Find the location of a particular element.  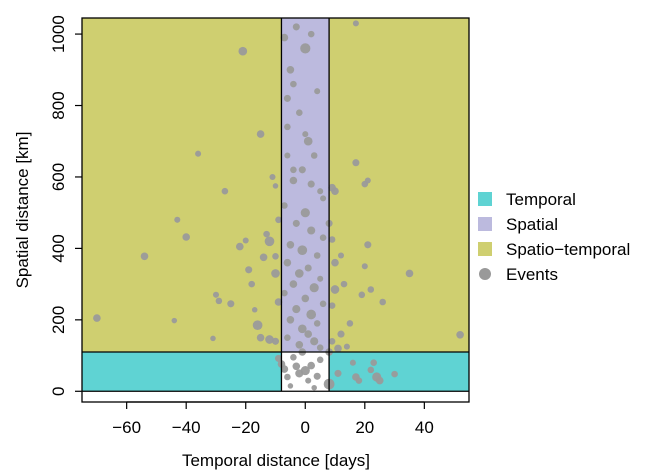

legend: Temporal Spatial Spatio−temporal Events is located at coordinates (554, 237).